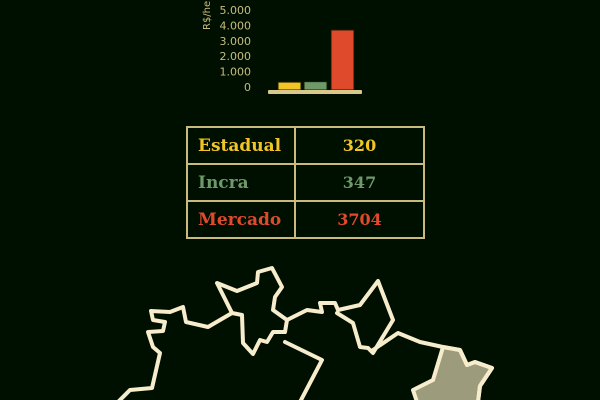 The image size is (600, 400). Describe the element at coordinates (236, 41) in the screenshot. I see `y-tick-label: 3.000` at that location.